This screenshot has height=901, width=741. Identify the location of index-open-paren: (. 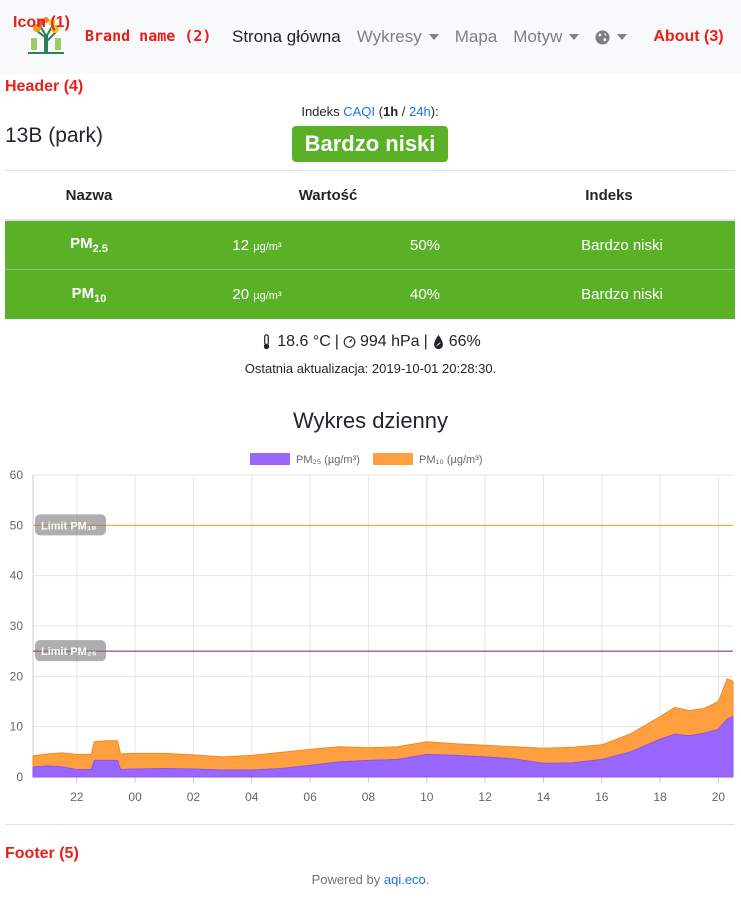
(379, 111).